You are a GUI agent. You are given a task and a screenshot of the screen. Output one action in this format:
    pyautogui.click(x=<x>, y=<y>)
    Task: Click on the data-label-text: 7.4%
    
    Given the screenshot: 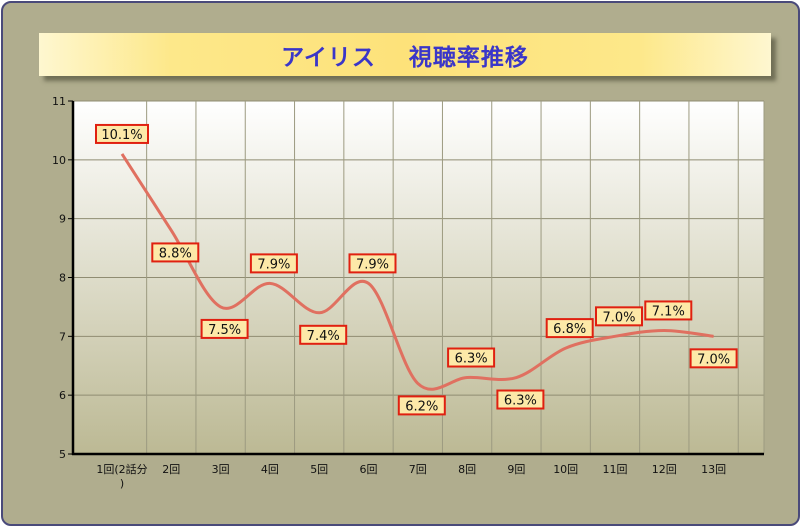 What is the action you would take?
    pyautogui.click(x=323, y=336)
    